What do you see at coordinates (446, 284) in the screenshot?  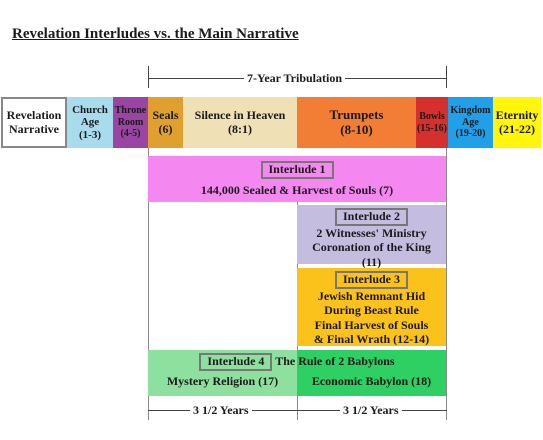 I see `tribulation-end-guide` at bounding box center [446, 284].